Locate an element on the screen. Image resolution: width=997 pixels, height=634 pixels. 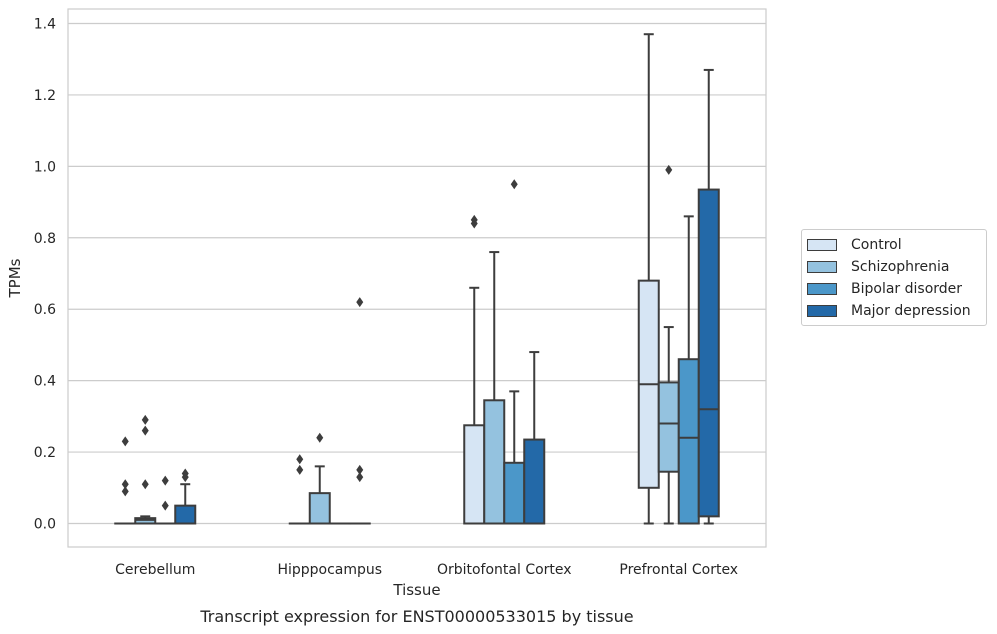
x-axis-label: Tissue is located at coordinates (416, 590).